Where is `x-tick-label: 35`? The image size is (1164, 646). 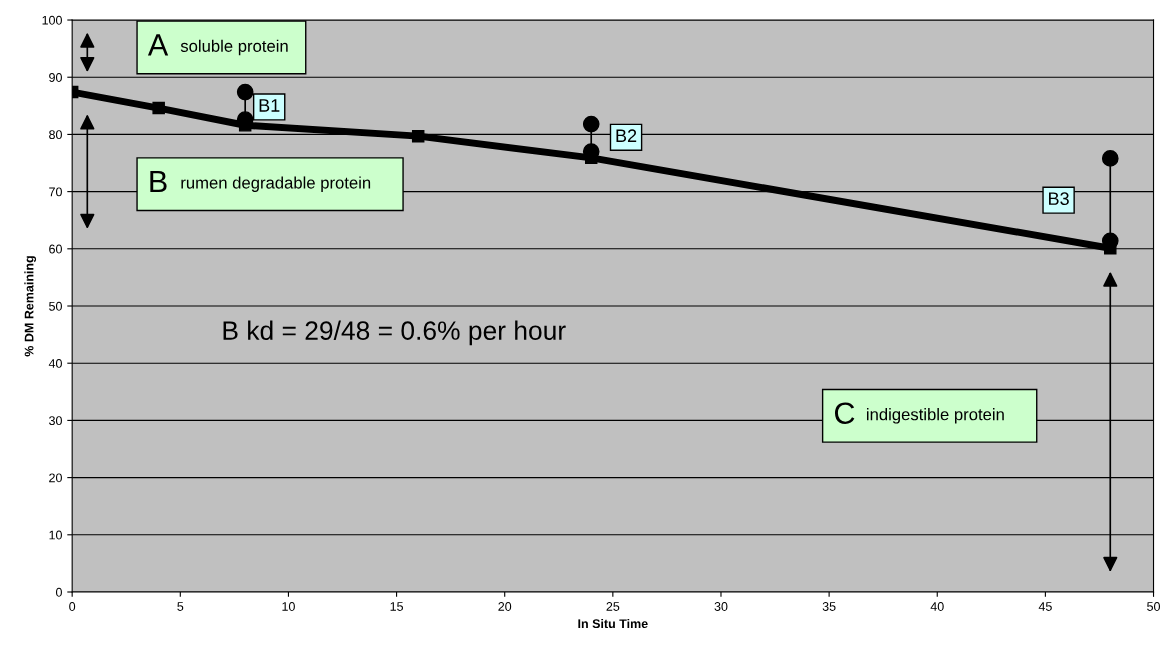
x-tick-label: 35 is located at coordinates (829, 606).